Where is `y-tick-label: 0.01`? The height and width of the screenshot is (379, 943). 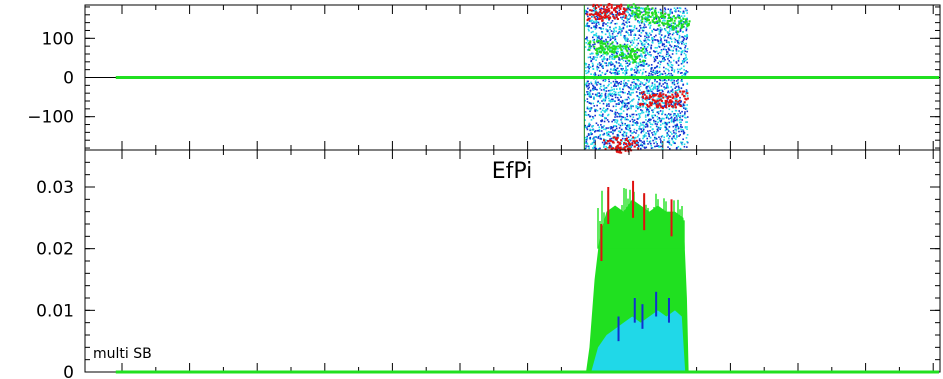 y-tick-label: 0.01 is located at coordinates (55, 311).